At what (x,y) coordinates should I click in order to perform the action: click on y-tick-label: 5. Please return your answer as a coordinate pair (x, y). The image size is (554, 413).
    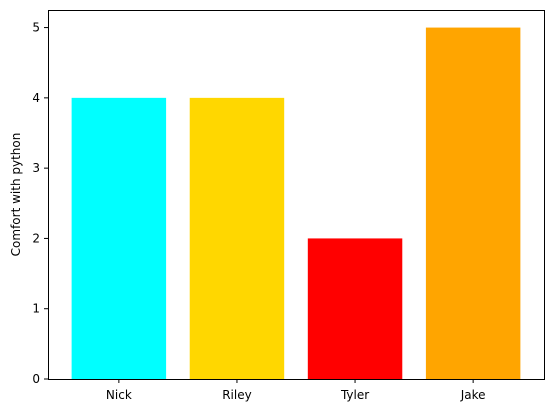
    Looking at the image, I should click on (36, 28).